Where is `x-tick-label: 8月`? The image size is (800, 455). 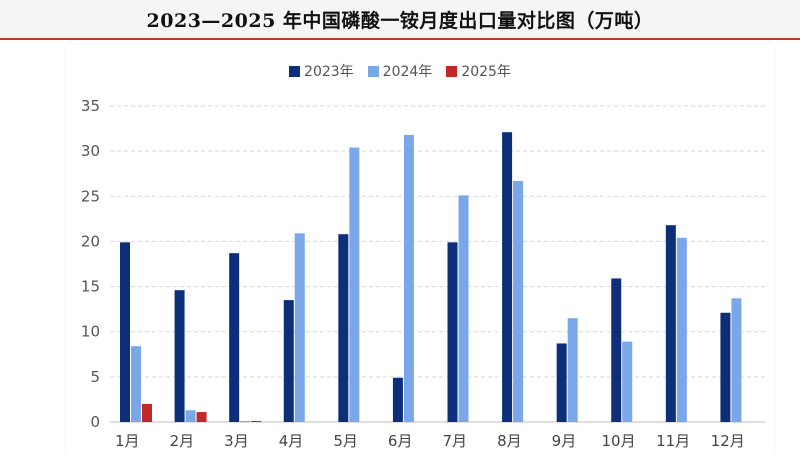
x-tick-label: 8月 is located at coordinates (509, 441).